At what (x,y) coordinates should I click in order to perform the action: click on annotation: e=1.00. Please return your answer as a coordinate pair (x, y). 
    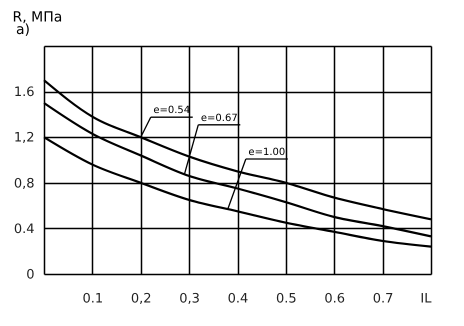
    Looking at the image, I should click on (267, 152).